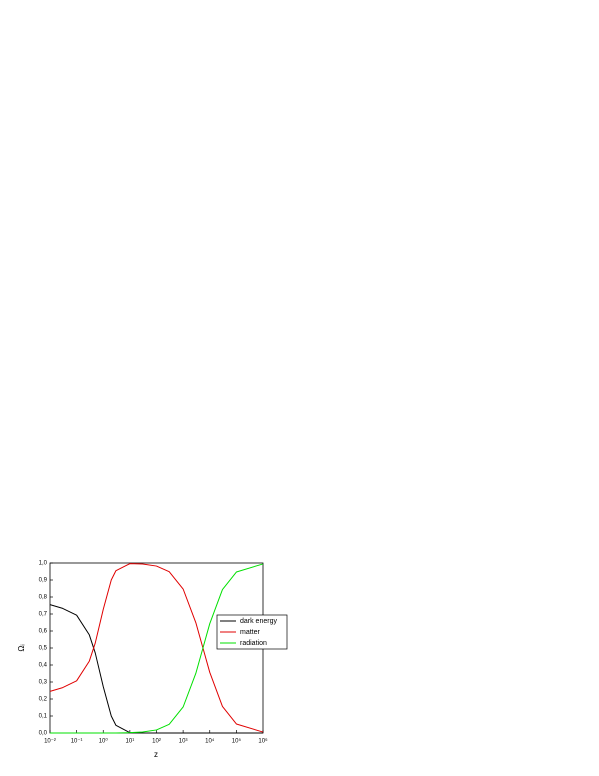 Image resolution: width=599 pixels, height=776 pixels. Describe the element at coordinates (263, 741) in the screenshot. I see `x-tick-label: 10⁶` at that location.